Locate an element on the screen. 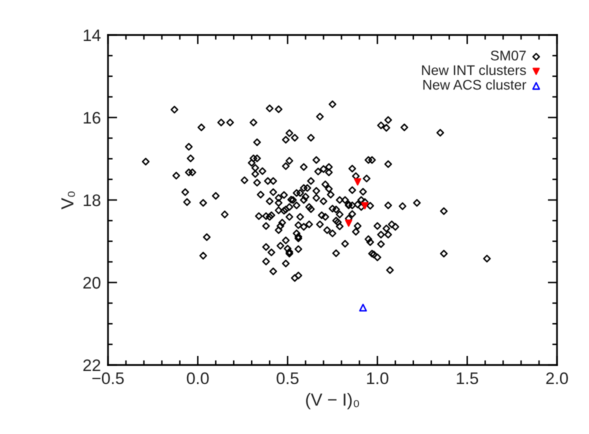  x-tick-label: 1.5 is located at coordinates (467, 378).